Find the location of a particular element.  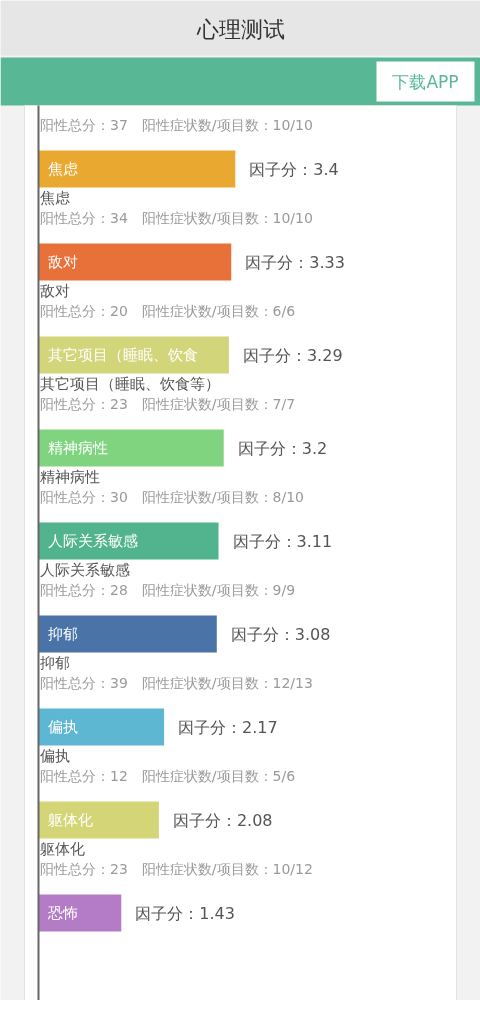

annotation: 阳性总分：39 阳性症状数/项目数：12/13 is located at coordinates (176, 682).